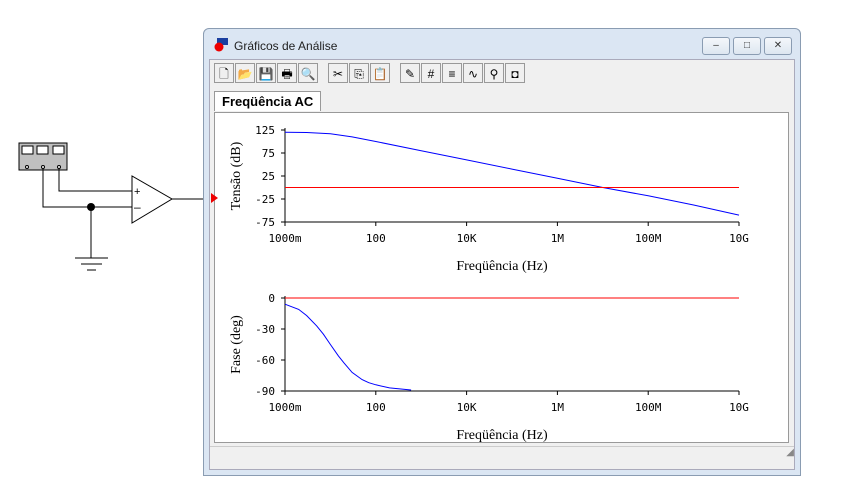 This screenshot has width=841, height=503. Describe the element at coordinates (380, 73) in the screenshot. I see `paste-button: 📋` at that location.